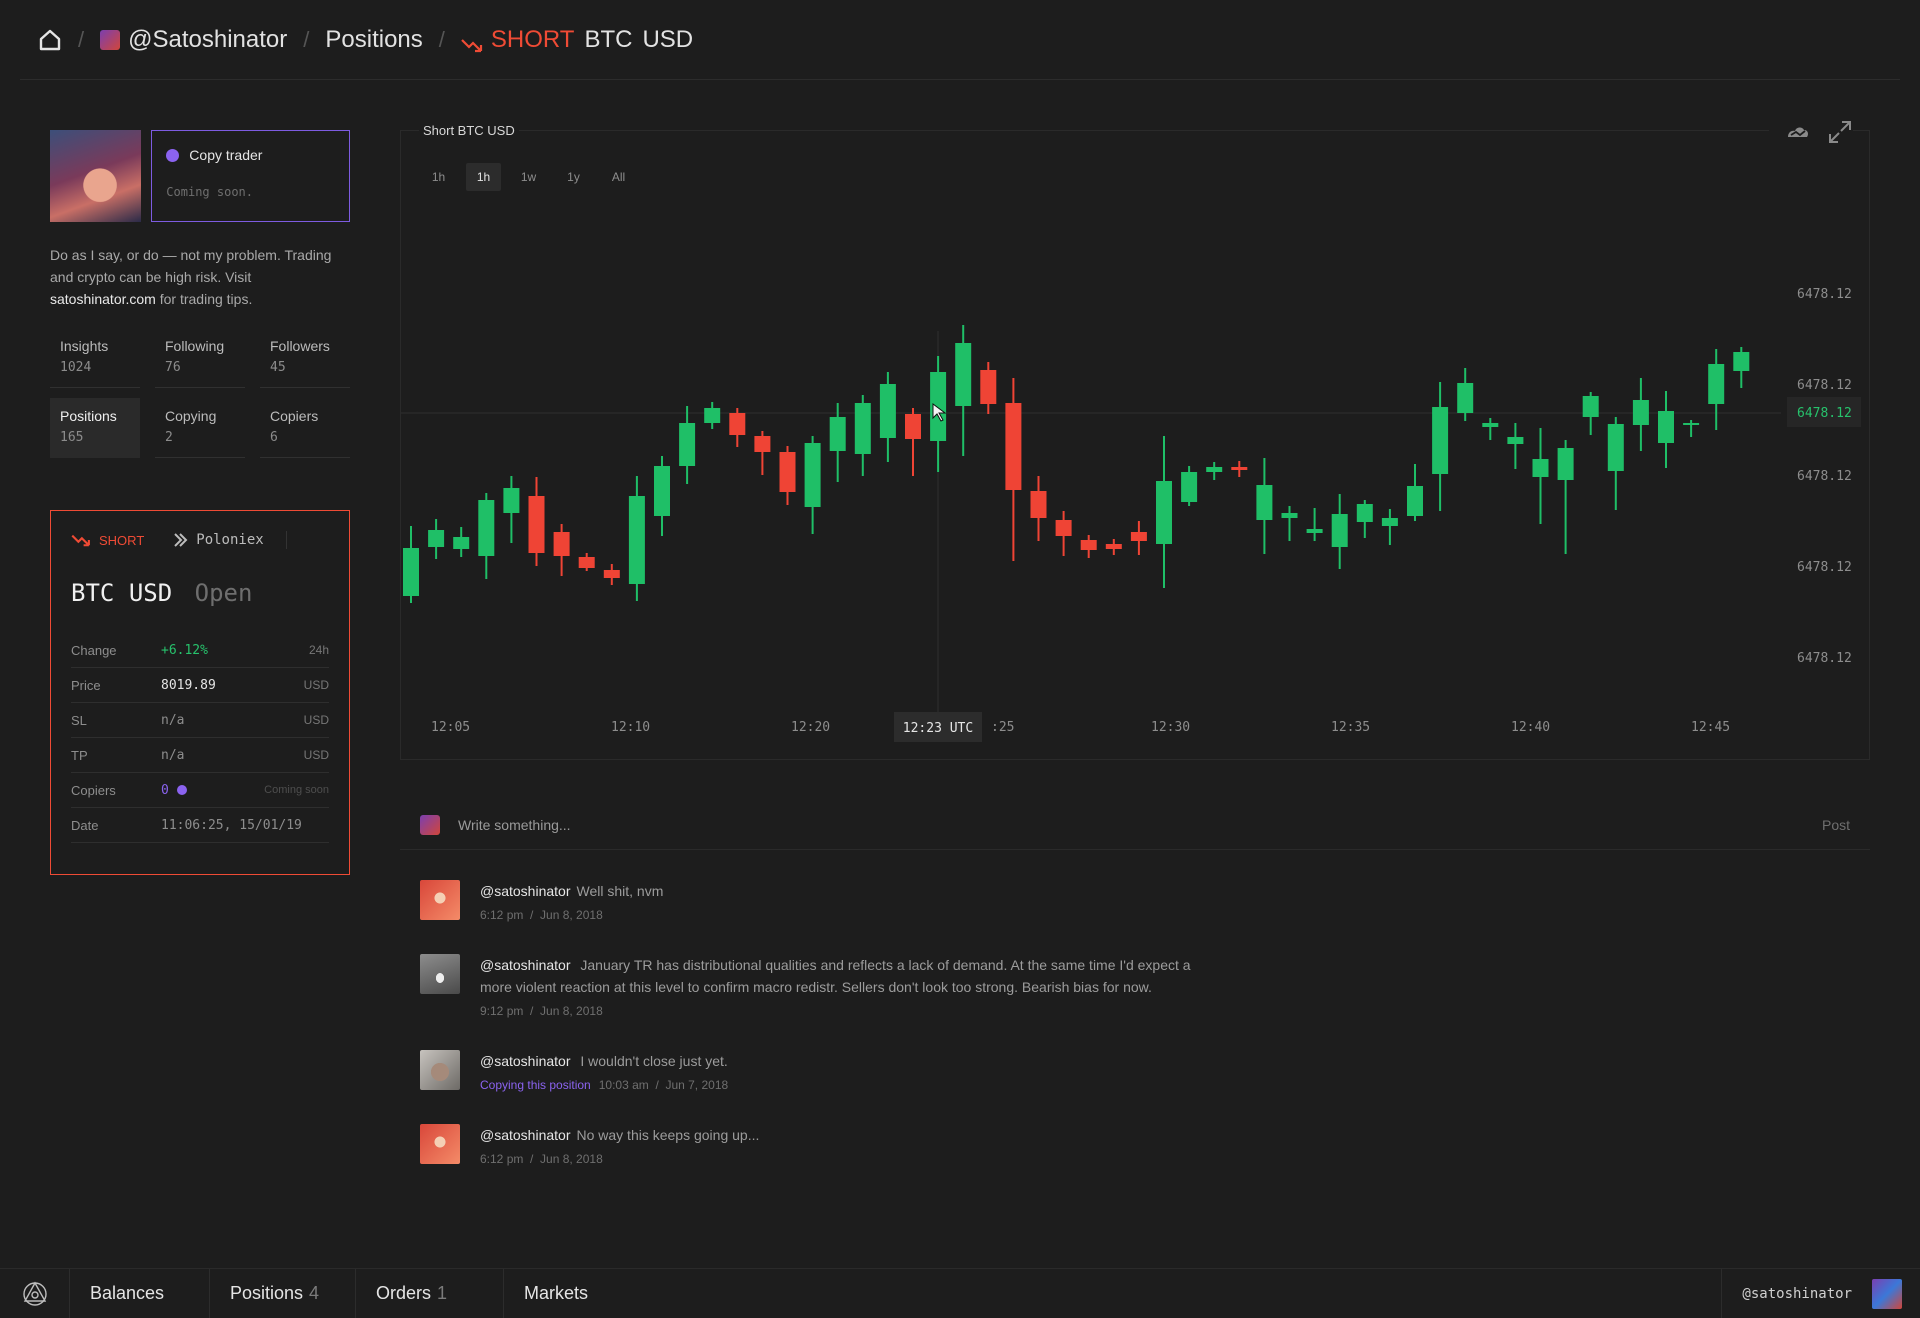  I want to click on nav-balances: Balances, so click(140, 1293).